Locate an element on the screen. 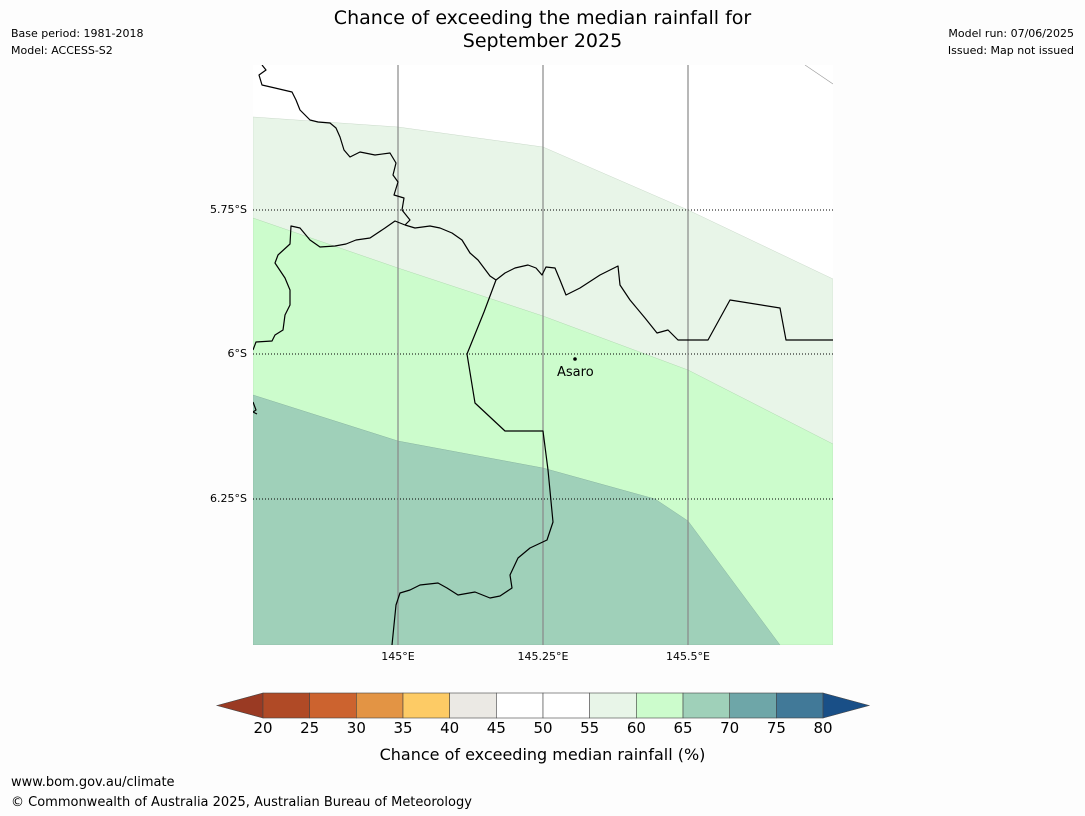  title-line-2: September 2025 is located at coordinates (542, 41).